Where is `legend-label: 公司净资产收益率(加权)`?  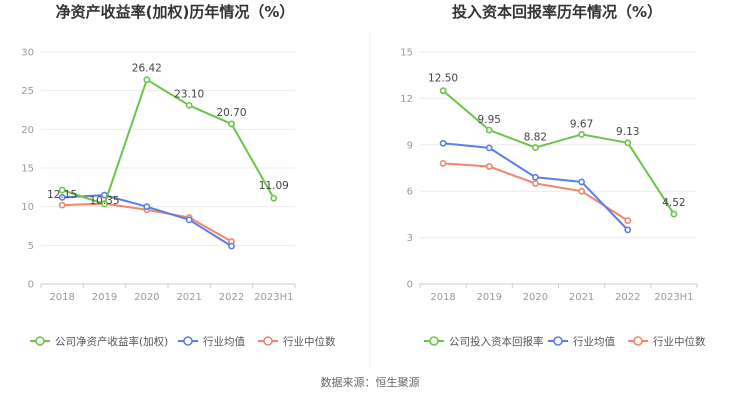 legend-label: 公司净资产收益率(加权) is located at coordinates (111, 341).